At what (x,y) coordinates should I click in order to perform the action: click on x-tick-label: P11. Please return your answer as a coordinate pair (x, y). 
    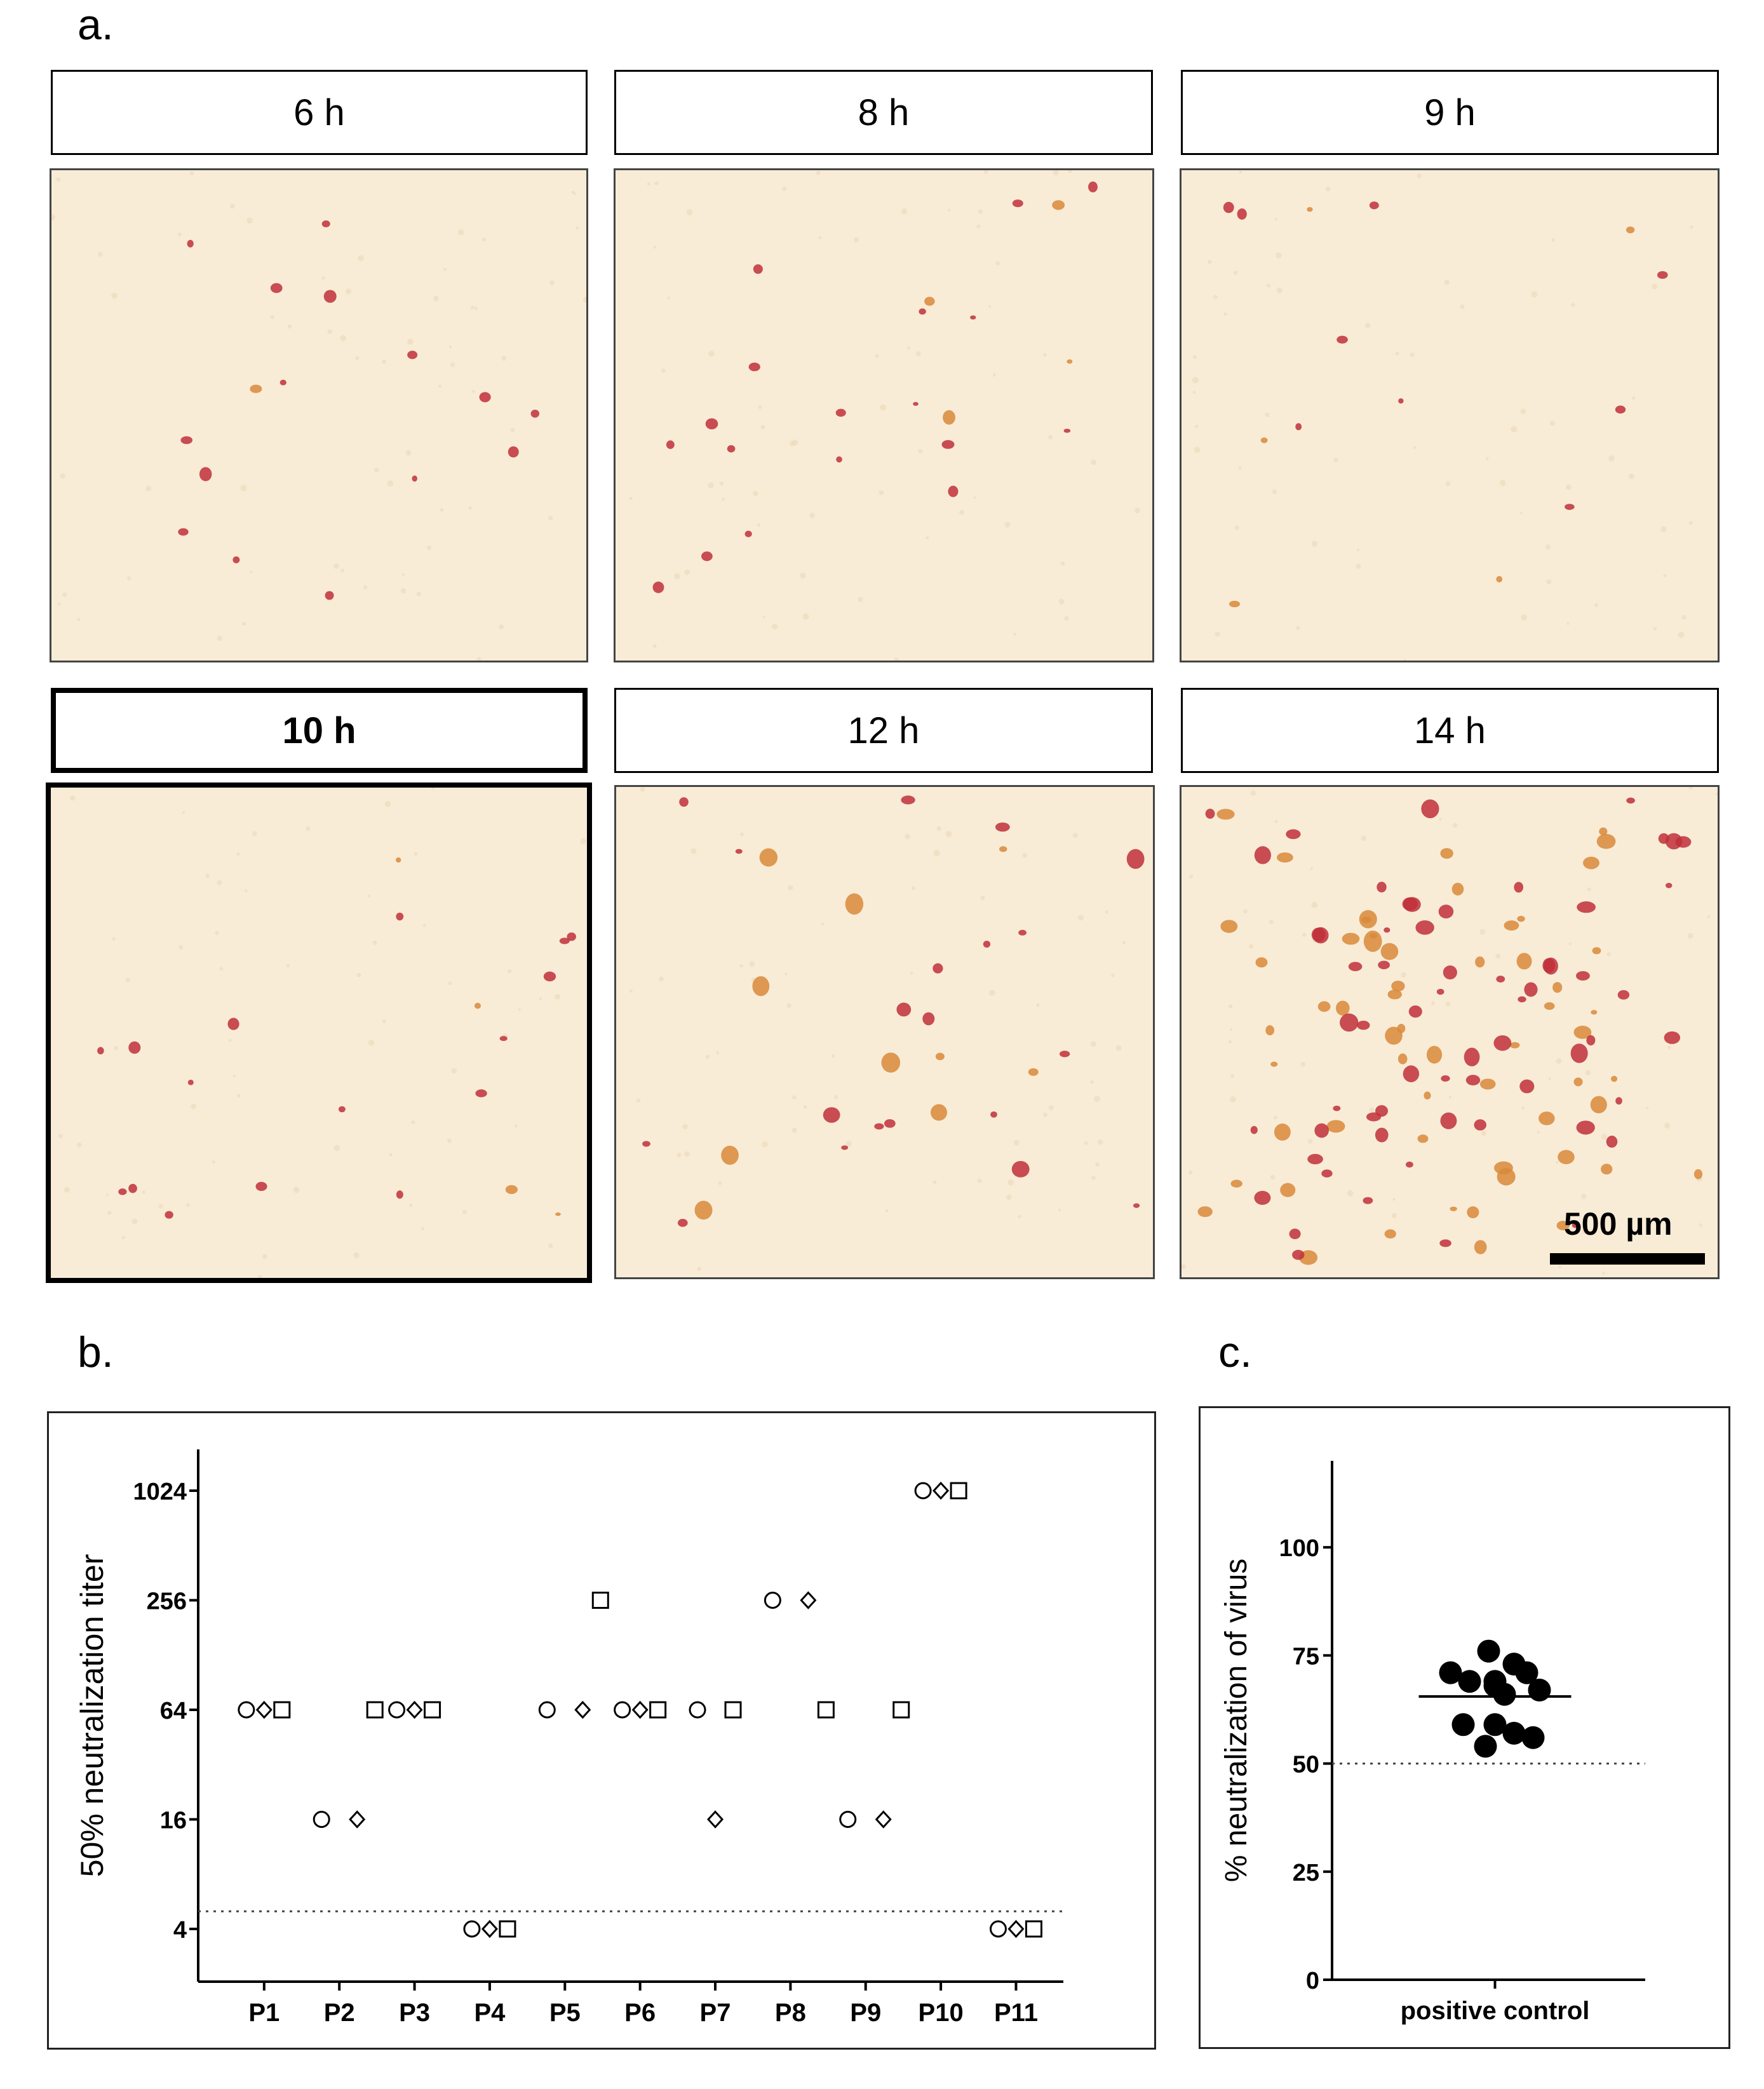
    Looking at the image, I should click on (1016, 2013).